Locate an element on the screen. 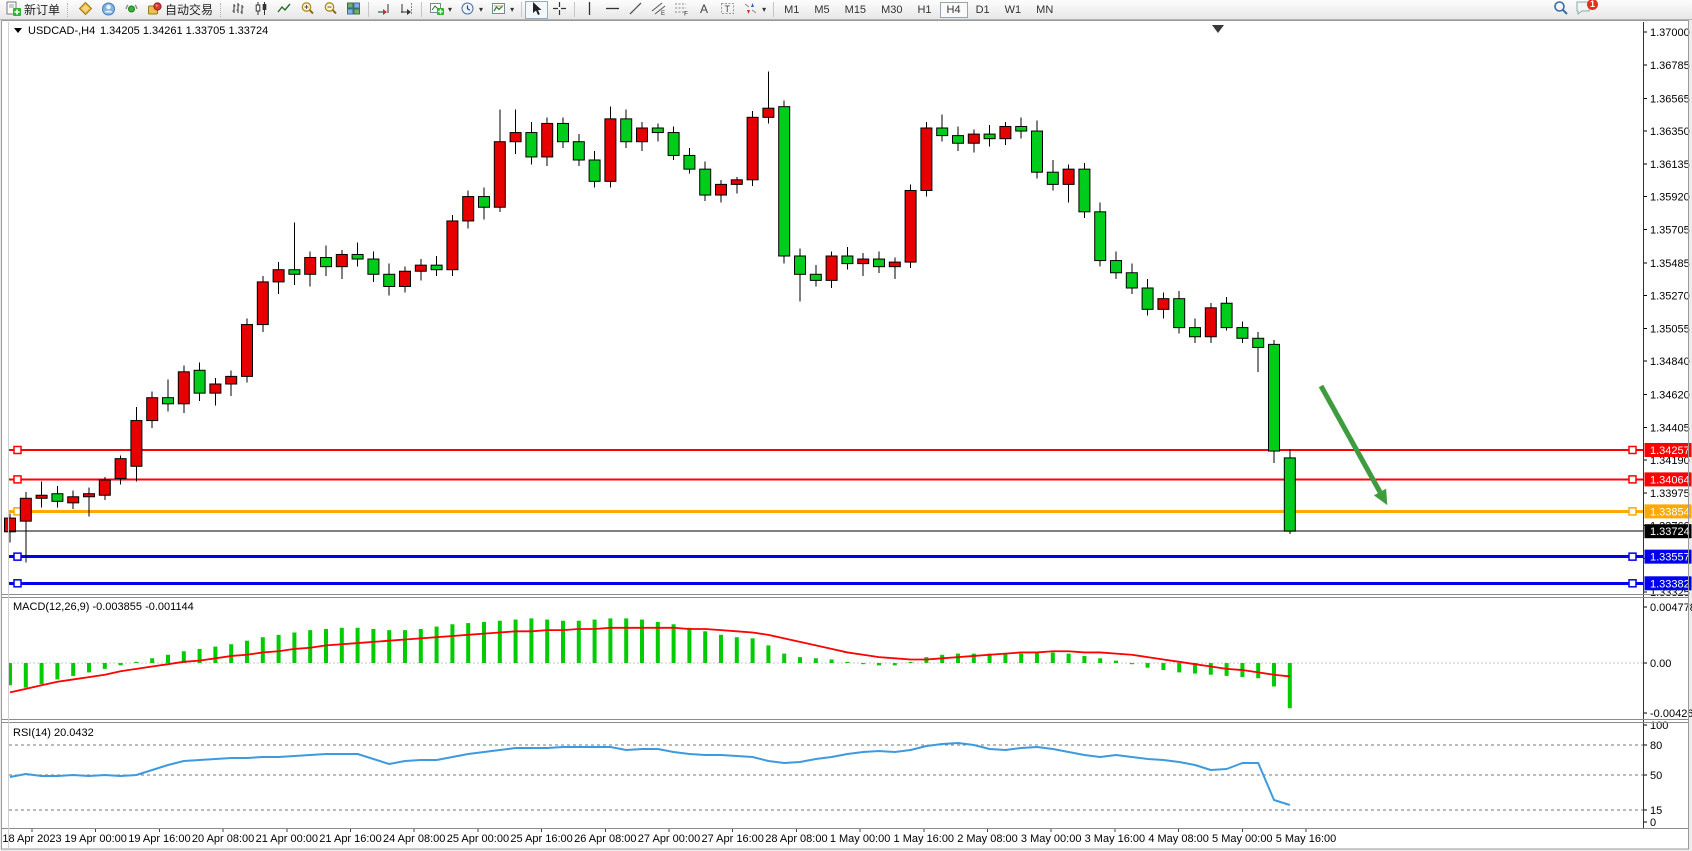 This screenshot has height=851, width=1692. zoom-out-button is located at coordinates (330, 10).